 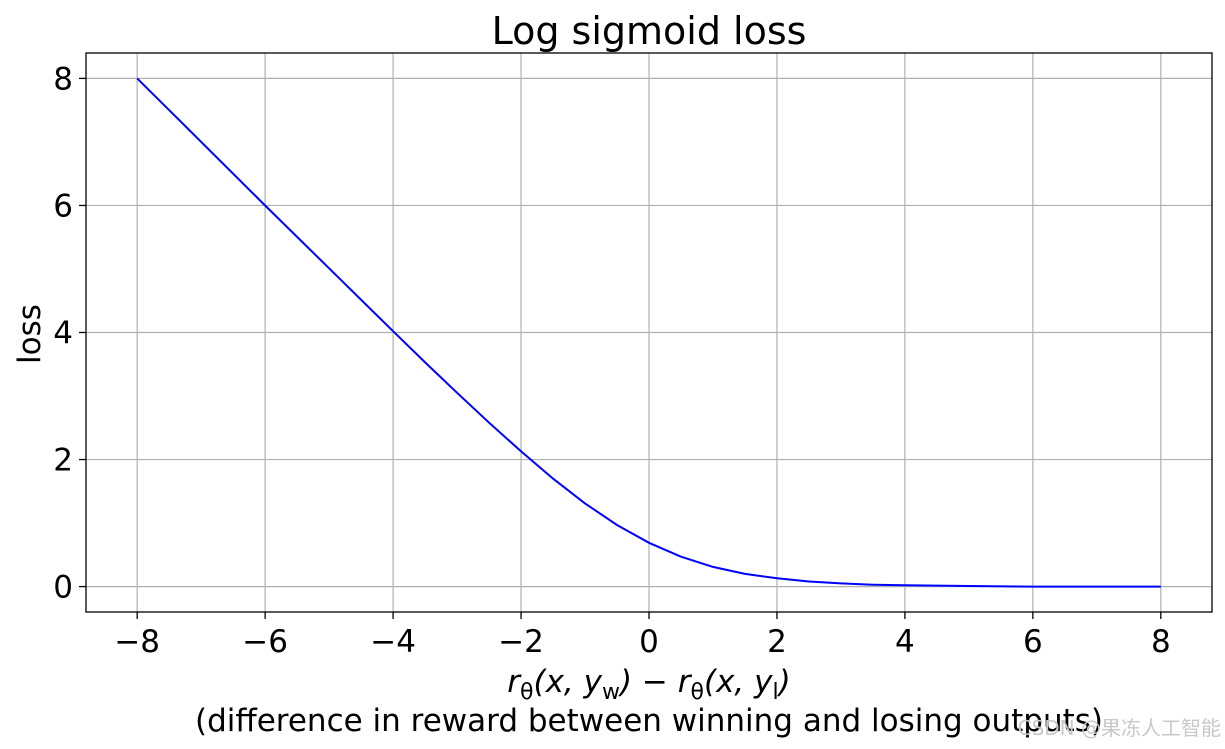 I want to click on x-tick-label: −6, so click(x=265, y=642).